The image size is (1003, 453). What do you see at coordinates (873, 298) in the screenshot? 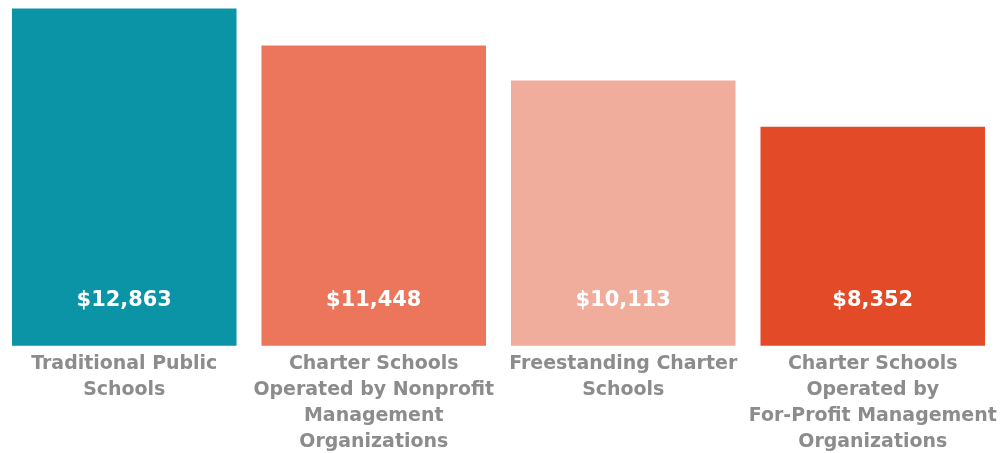
I see `data-label: $8,352` at bounding box center [873, 298].